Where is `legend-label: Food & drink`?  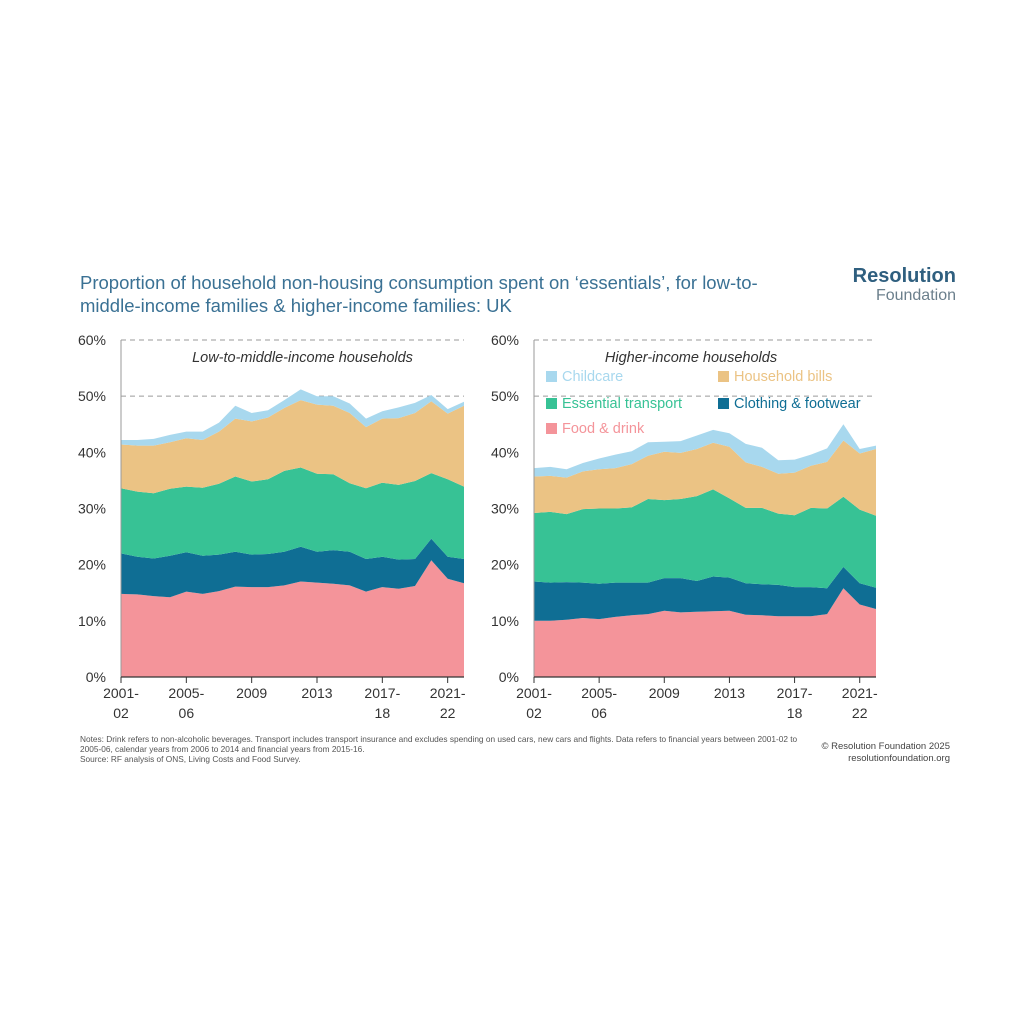 legend-label: Food & drink is located at coordinates (603, 429).